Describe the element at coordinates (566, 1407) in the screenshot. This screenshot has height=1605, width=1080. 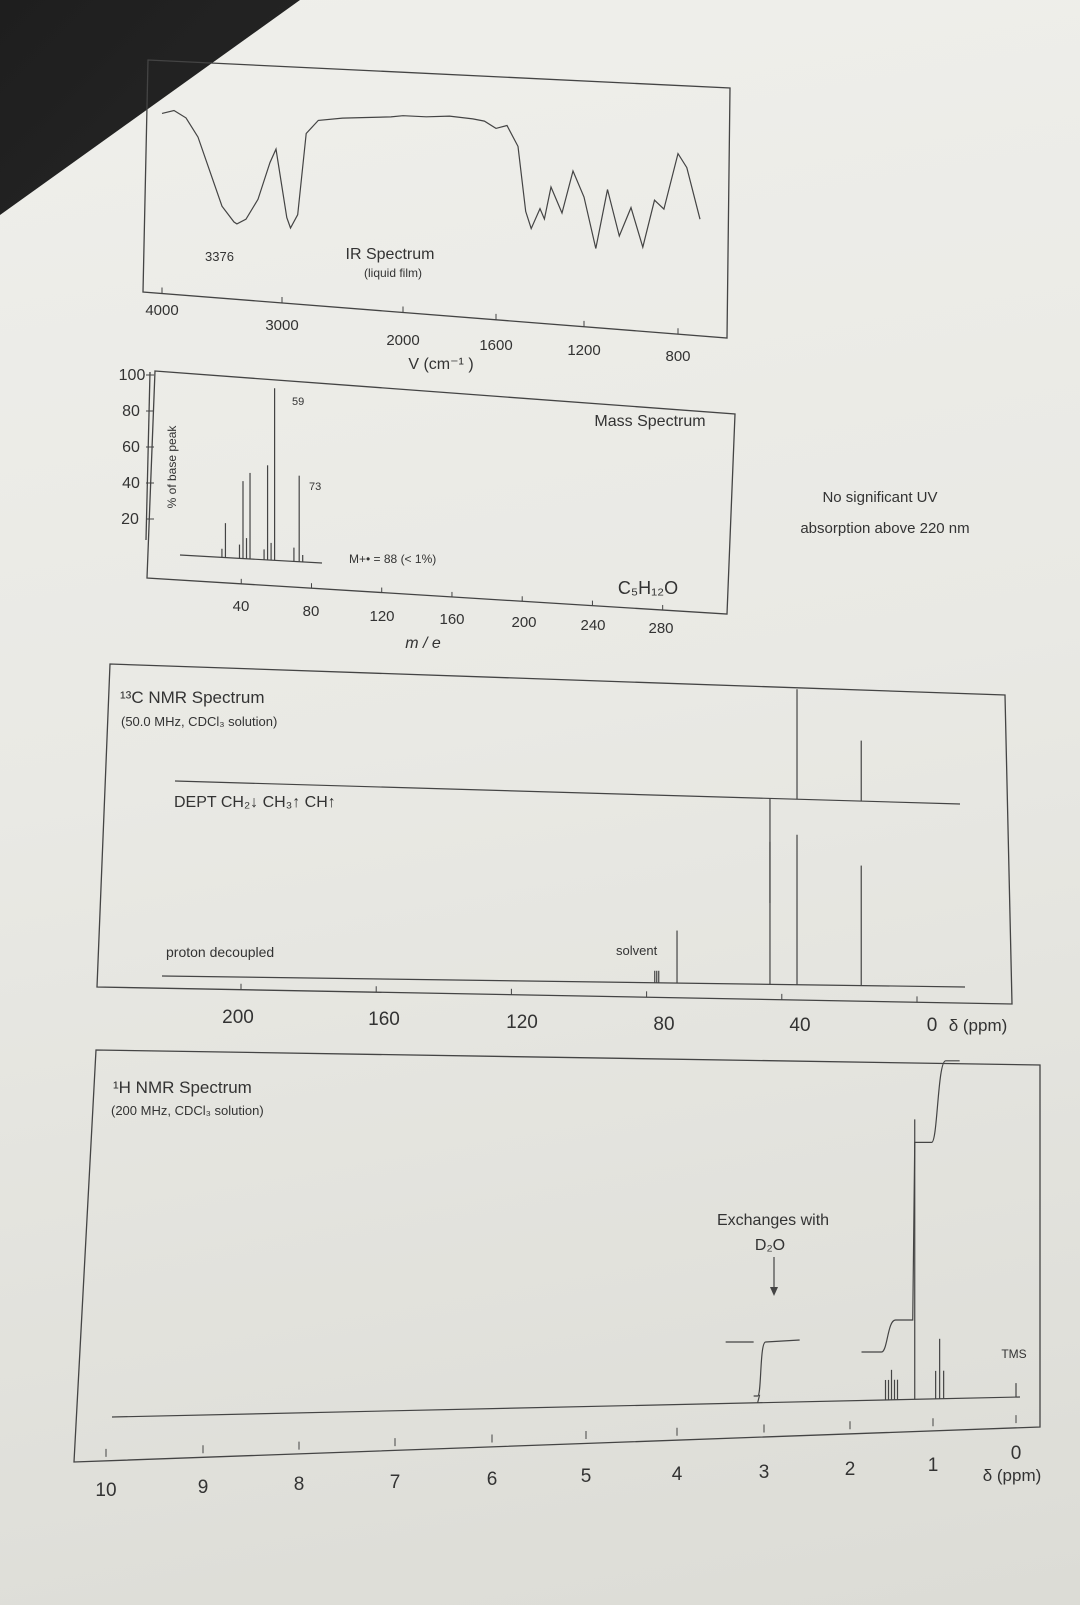
I see `h1-baseline` at that location.